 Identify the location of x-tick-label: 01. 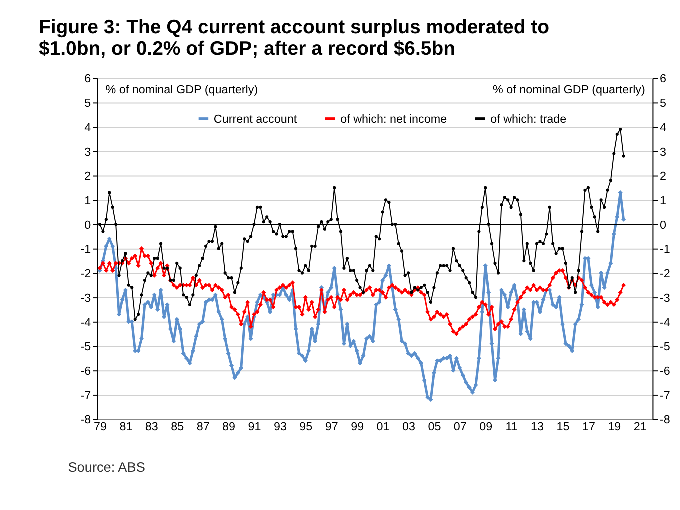
(383, 427).